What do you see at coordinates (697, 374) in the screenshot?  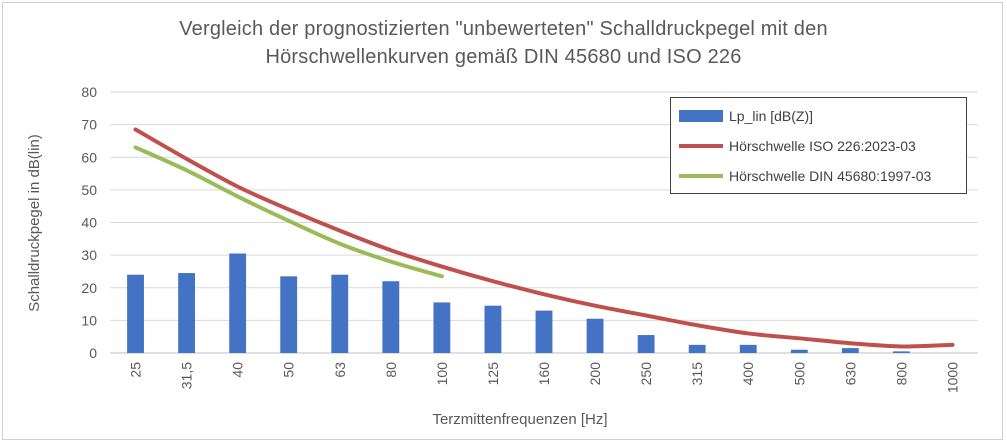 I see `x-tick-label: 315` at bounding box center [697, 374].